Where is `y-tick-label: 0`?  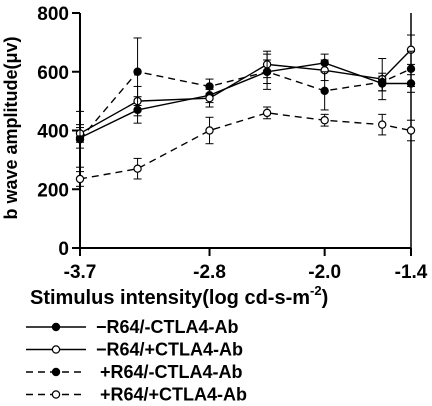 y-tick-label: 0 is located at coordinates (63, 249).